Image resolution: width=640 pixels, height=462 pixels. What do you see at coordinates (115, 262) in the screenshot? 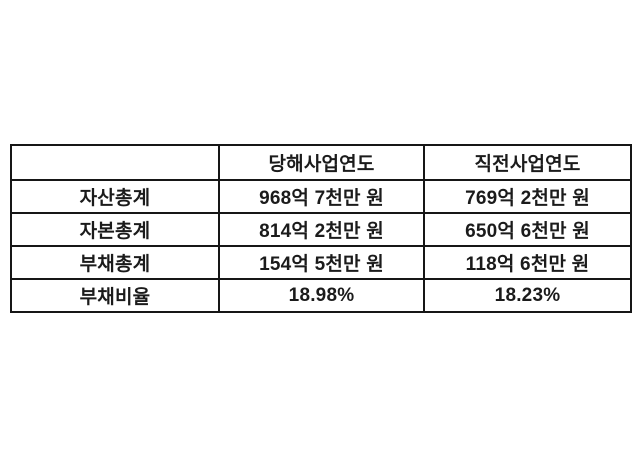
I see `row-label: 부채총계` at bounding box center [115, 262].